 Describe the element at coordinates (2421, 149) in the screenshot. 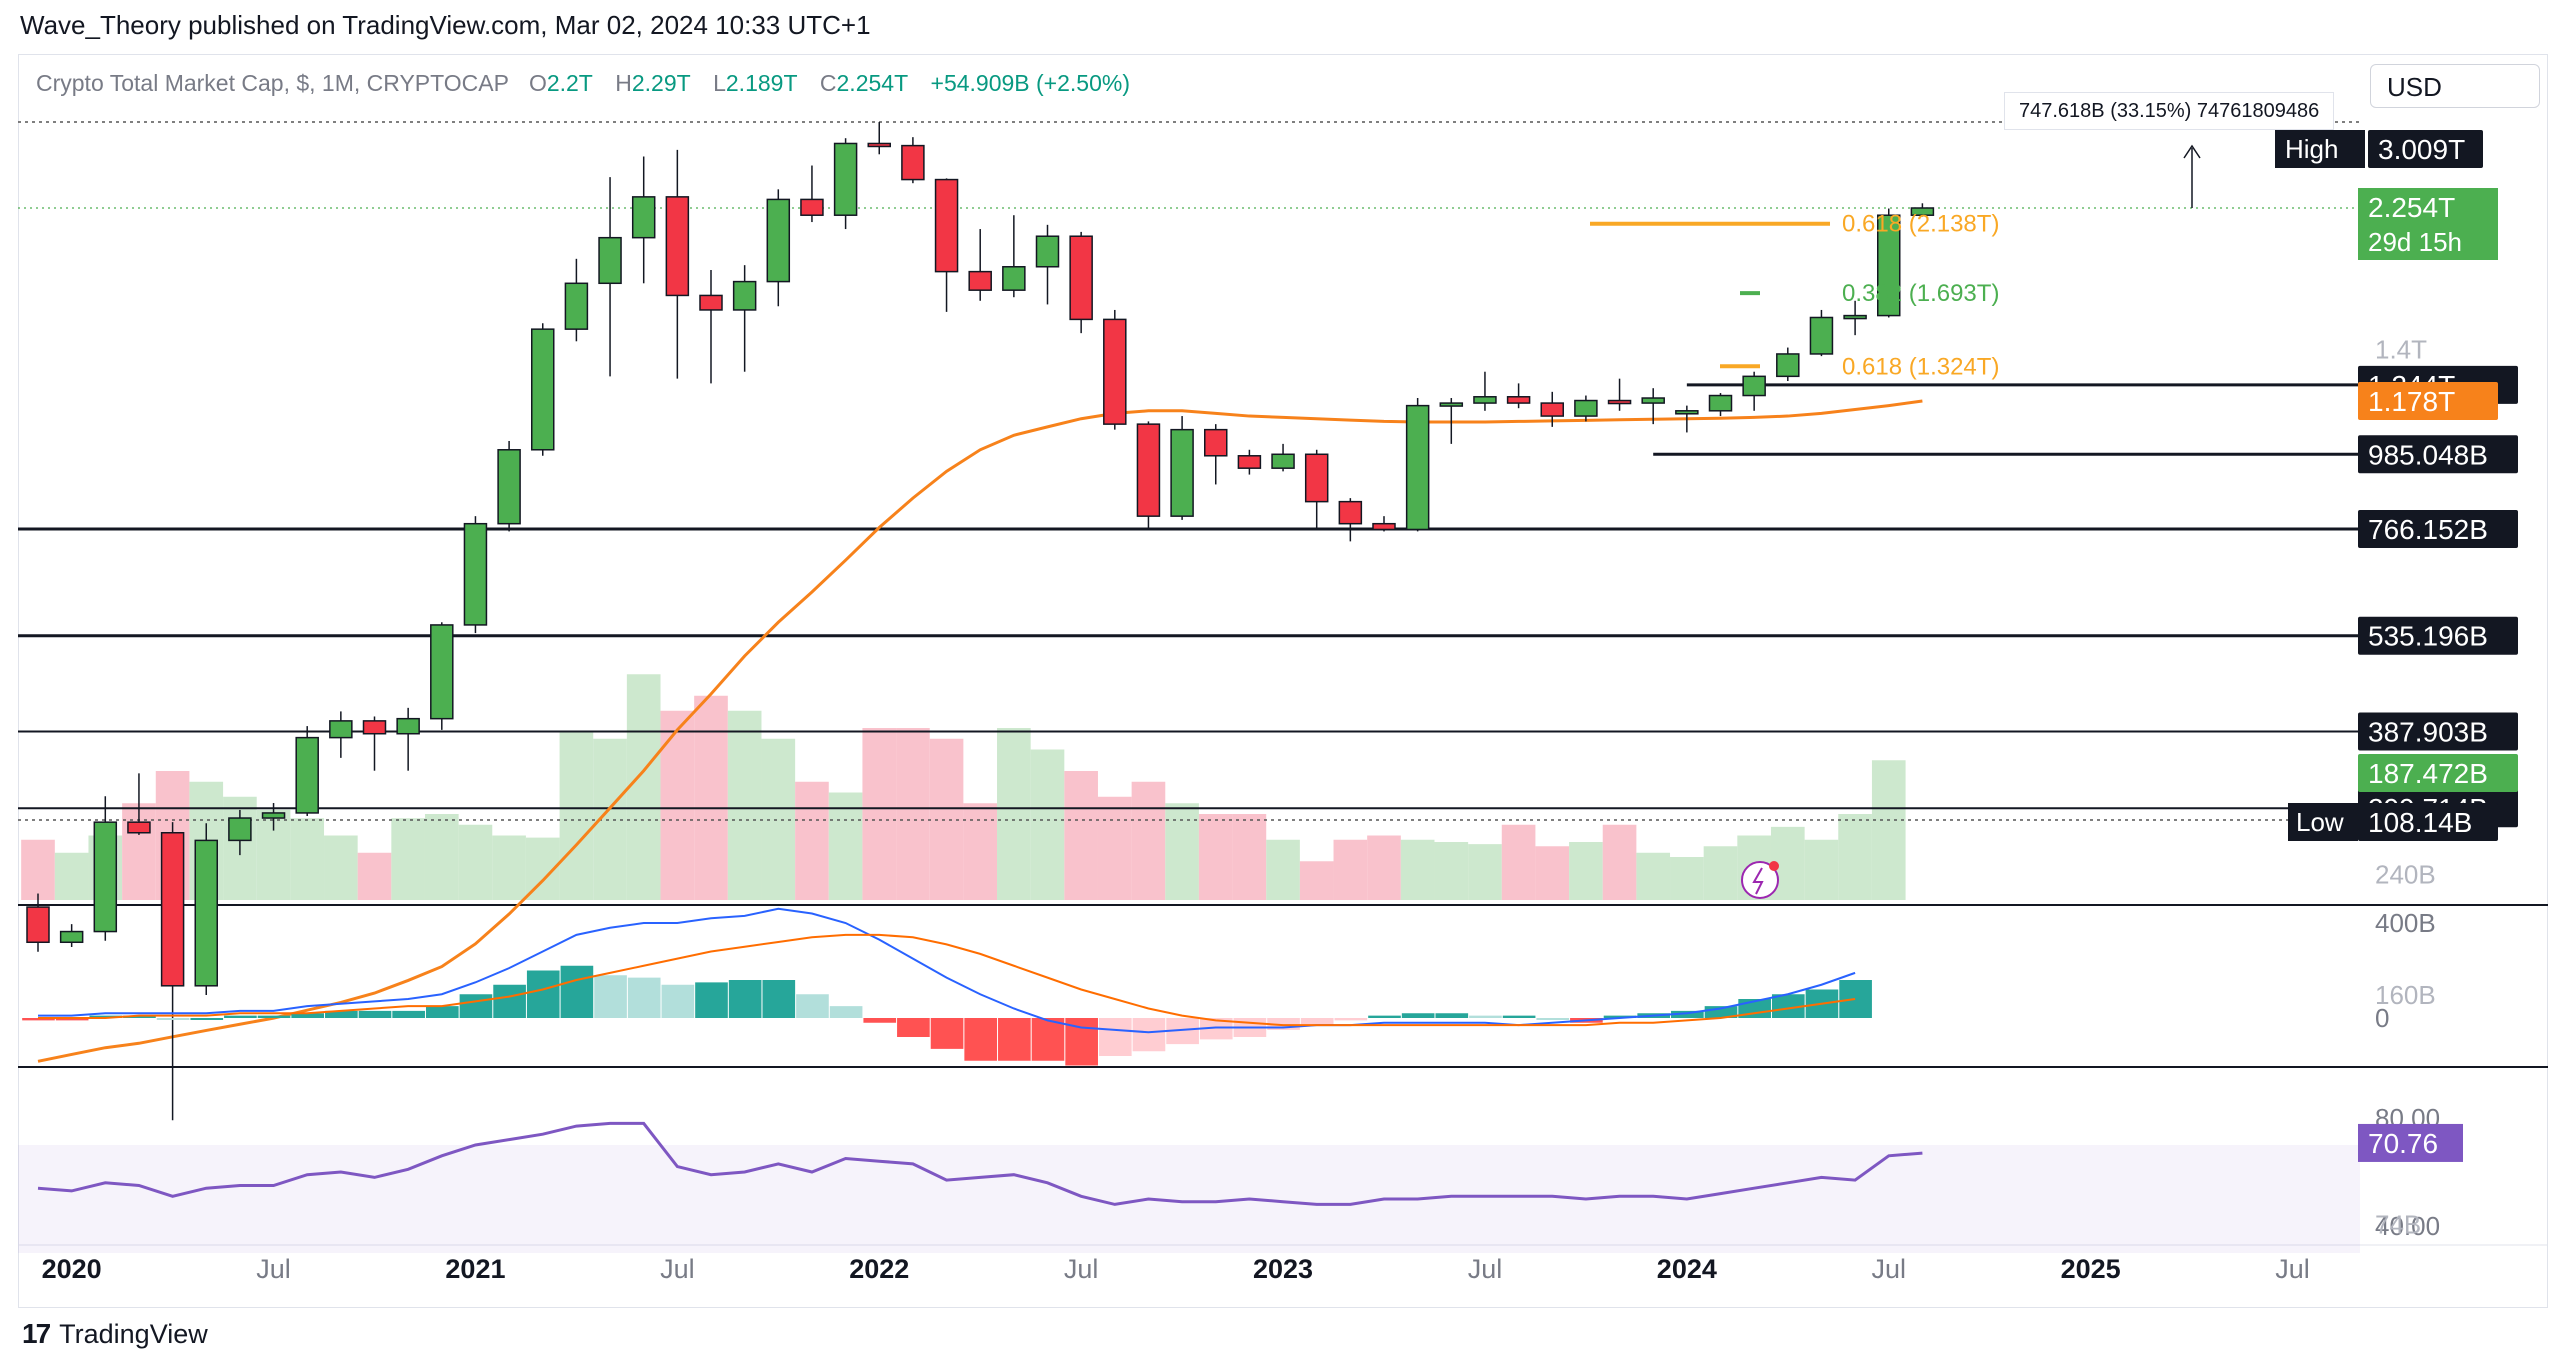

I see `high-value-tag: 3.009T` at that location.